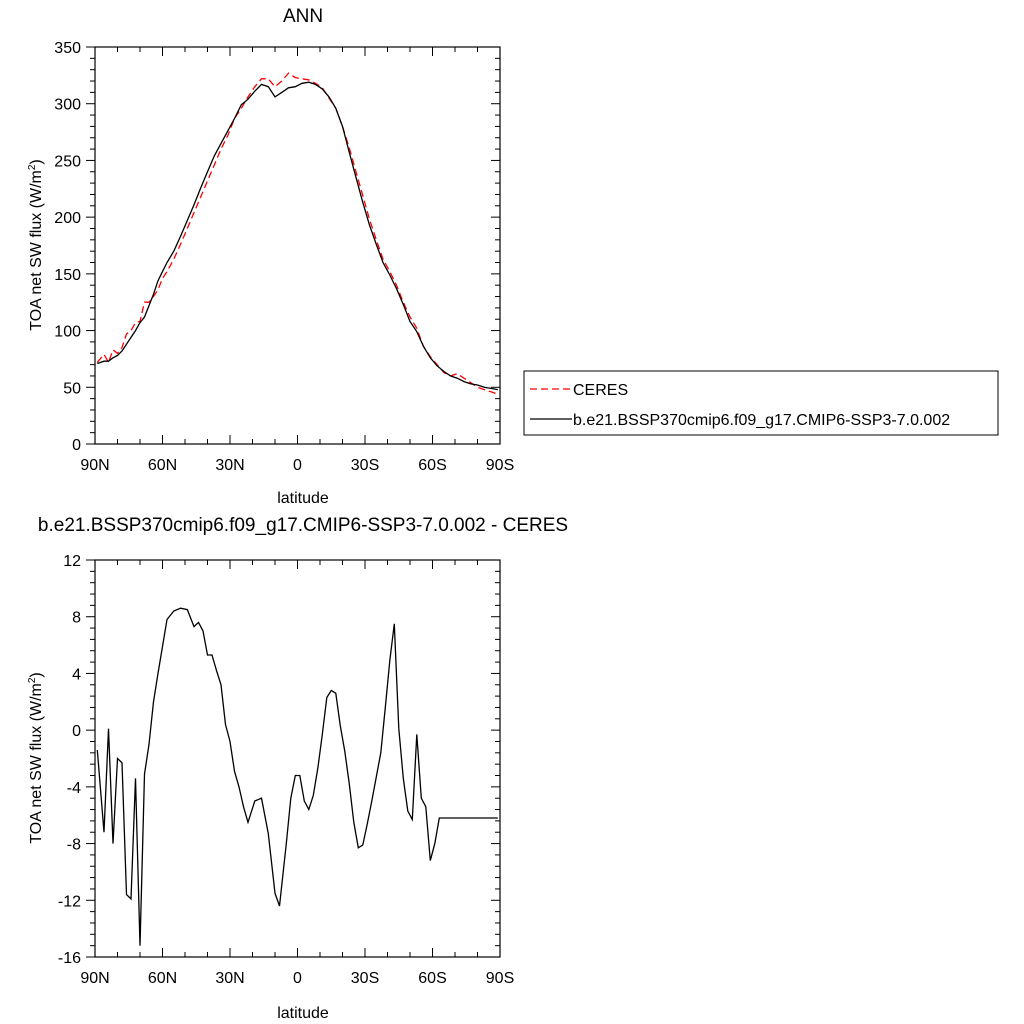 The height and width of the screenshot is (1024, 1024). Describe the element at coordinates (76, 674) in the screenshot. I see `bottom-y-tick-label: 4` at that location.